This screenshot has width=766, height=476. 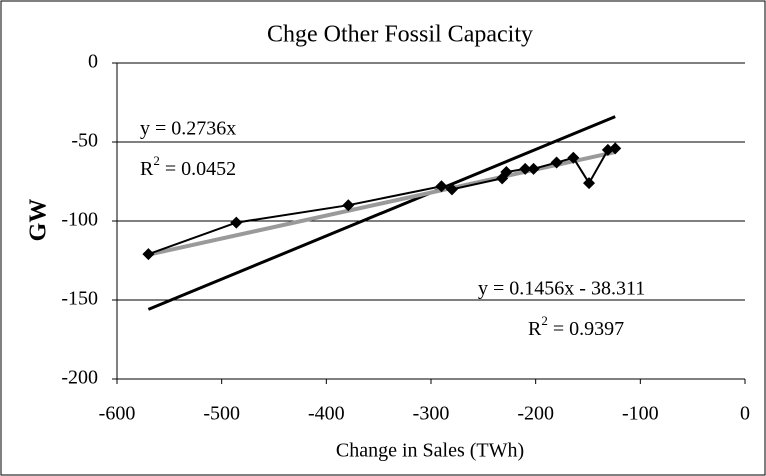 What do you see at coordinates (561, 289) in the screenshot?
I see `trendline-equation: y = 0.1456x - 38.311` at bounding box center [561, 289].